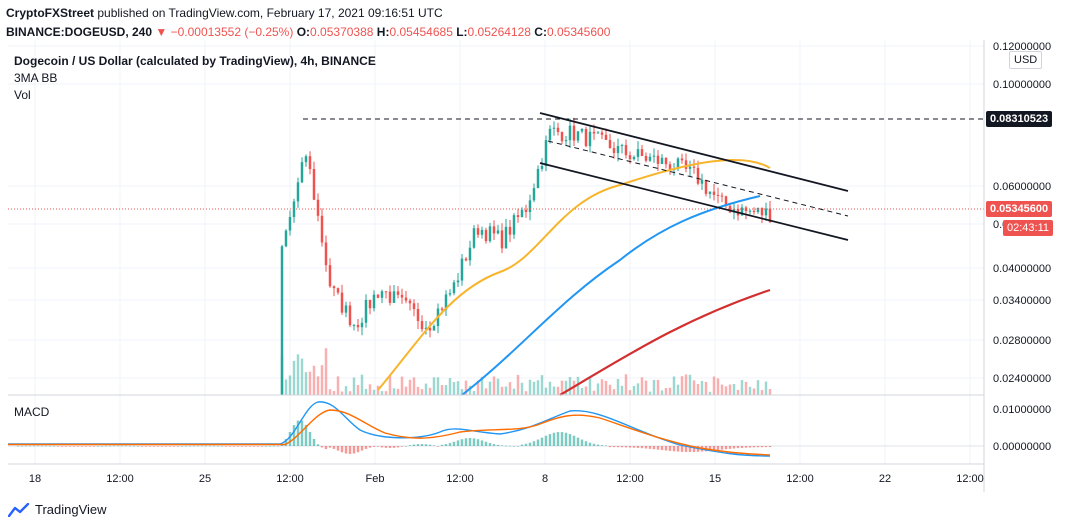  Describe the element at coordinates (36, 78) in the screenshot. I see `indicator-label: 3MA BB` at that location.